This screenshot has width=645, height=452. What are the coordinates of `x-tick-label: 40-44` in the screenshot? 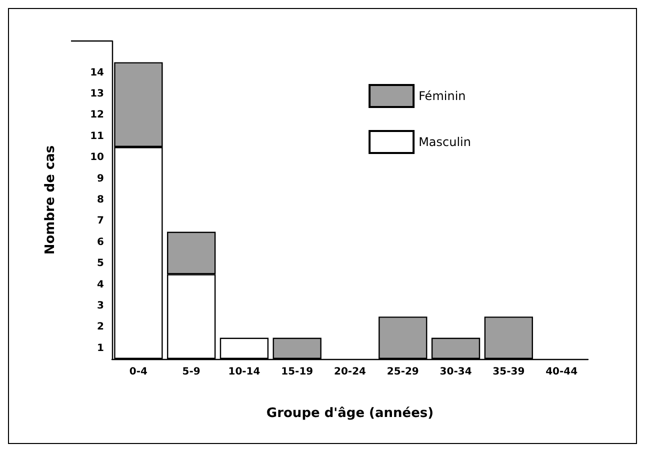 It's located at (562, 372).